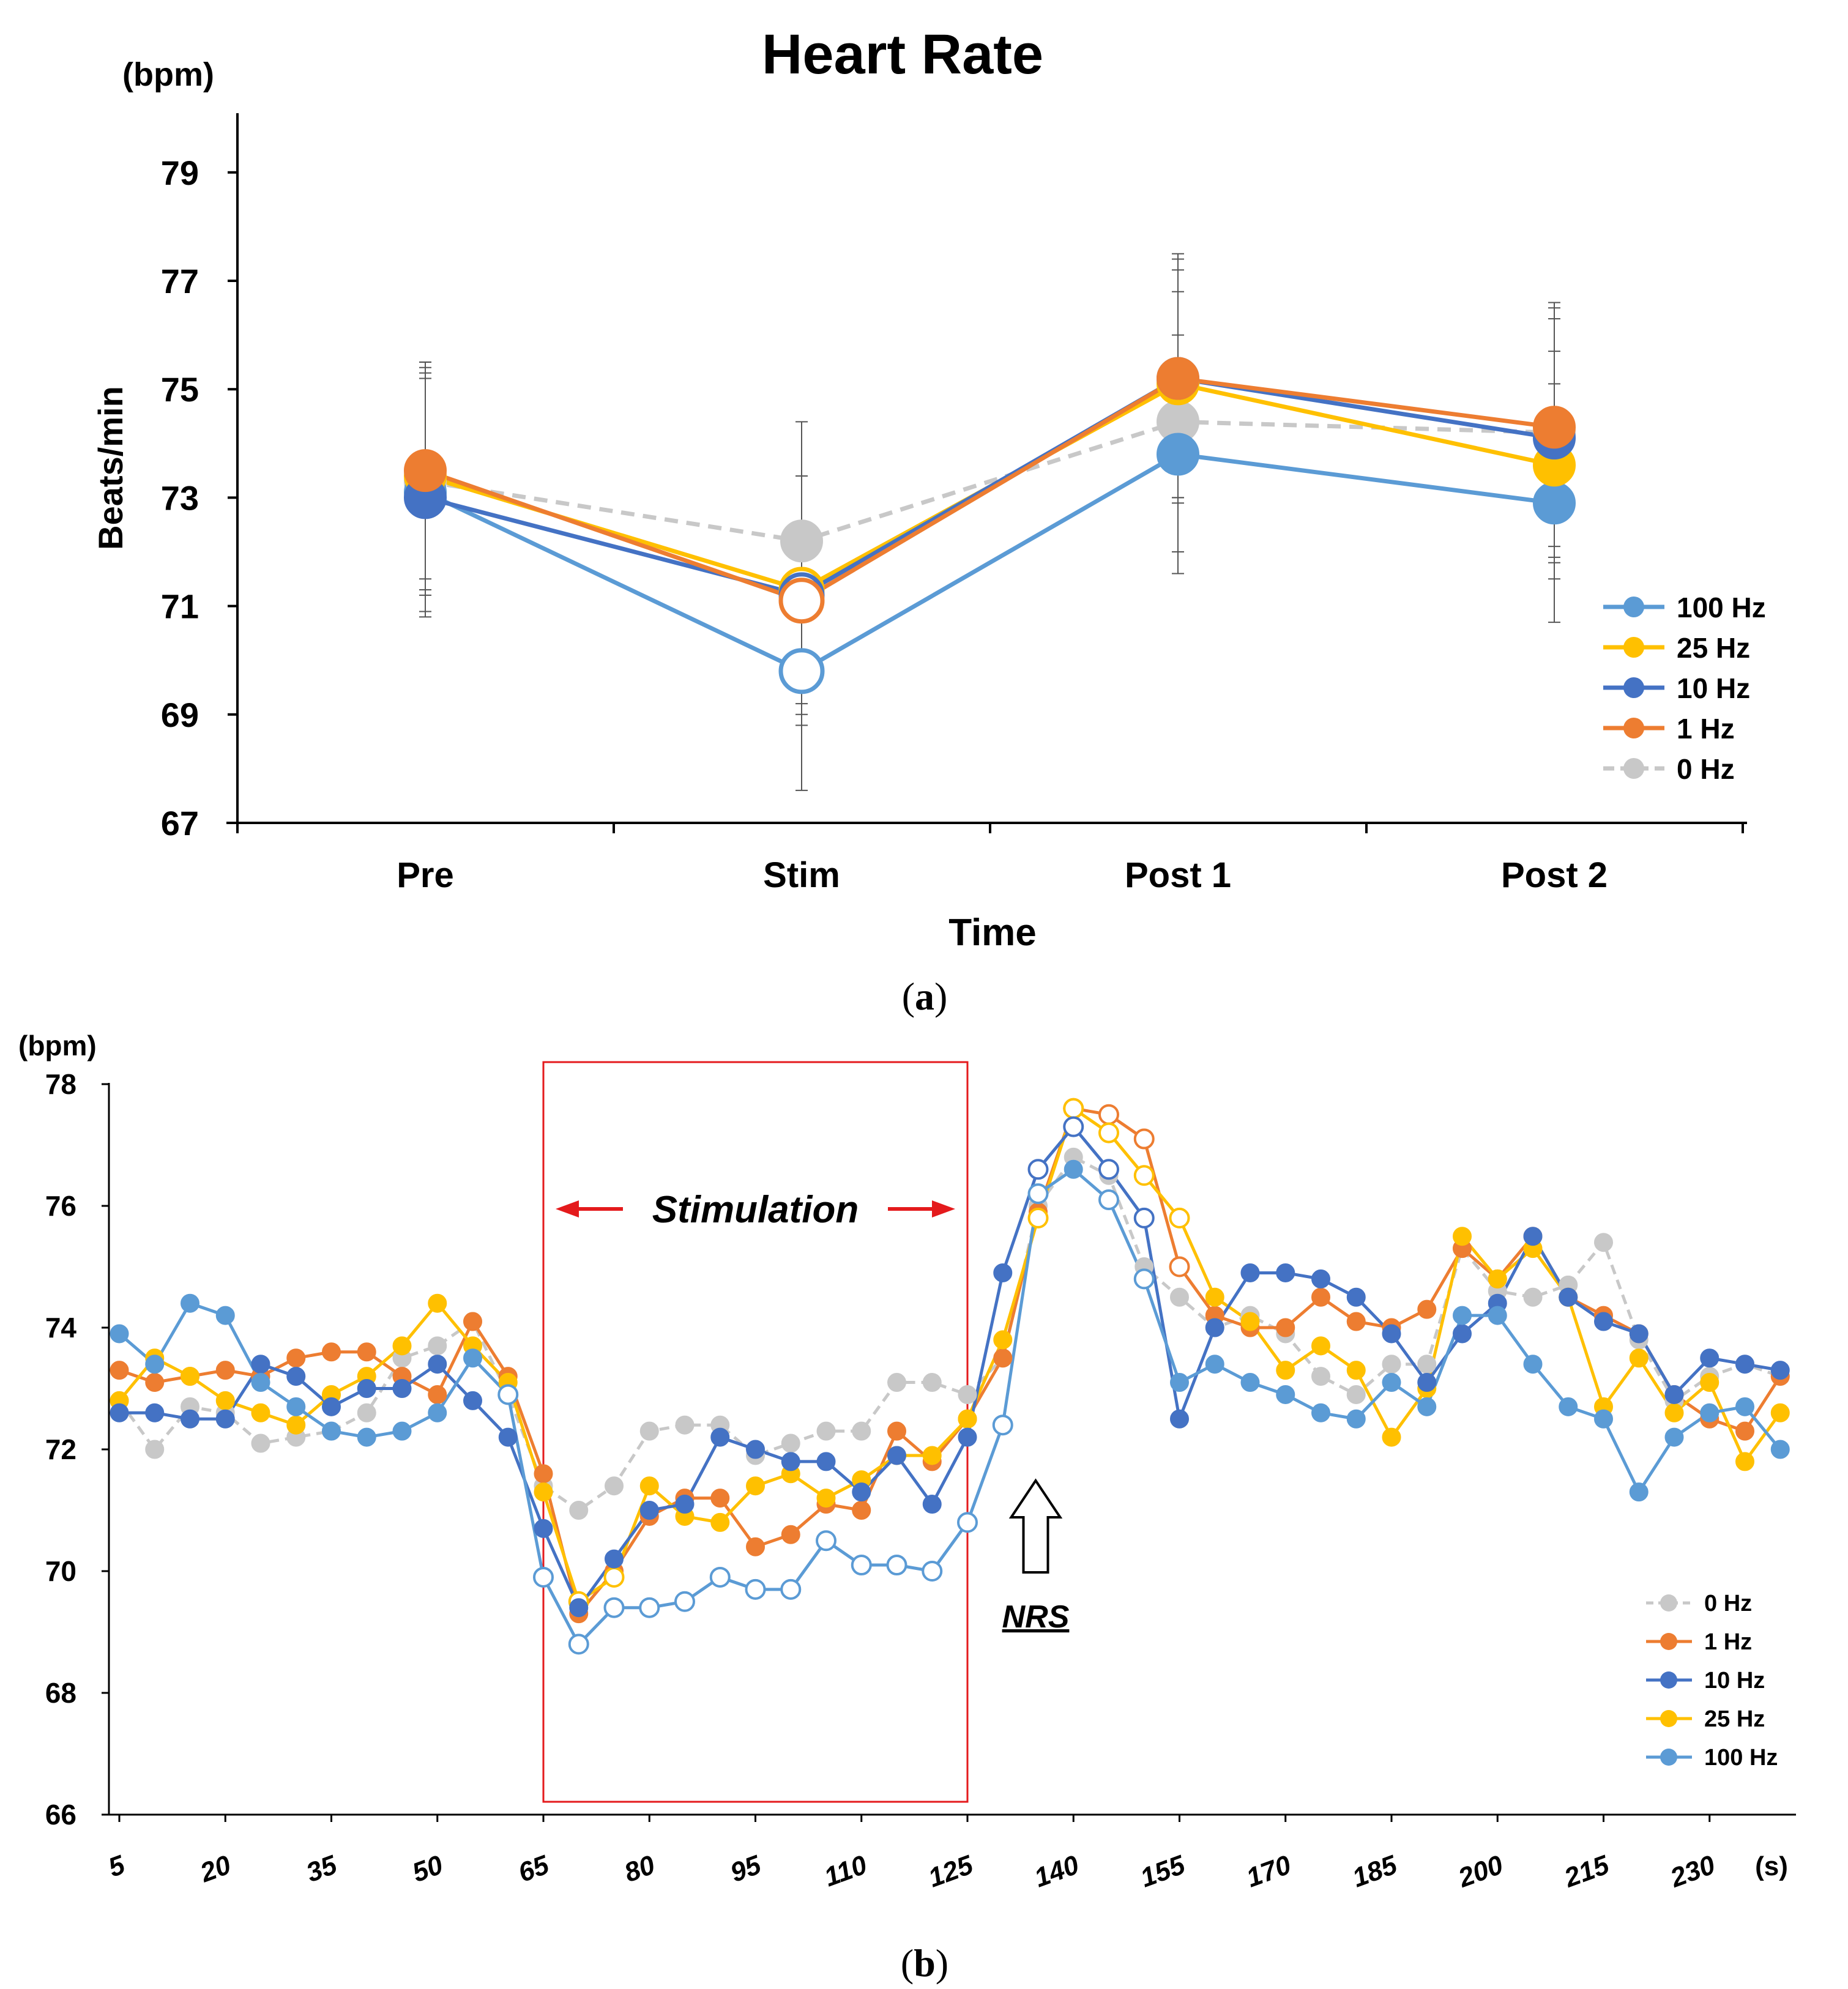  What do you see at coordinates (1633, 687) in the screenshot?
I see `legend-marker-10-hz` at bounding box center [1633, 687].